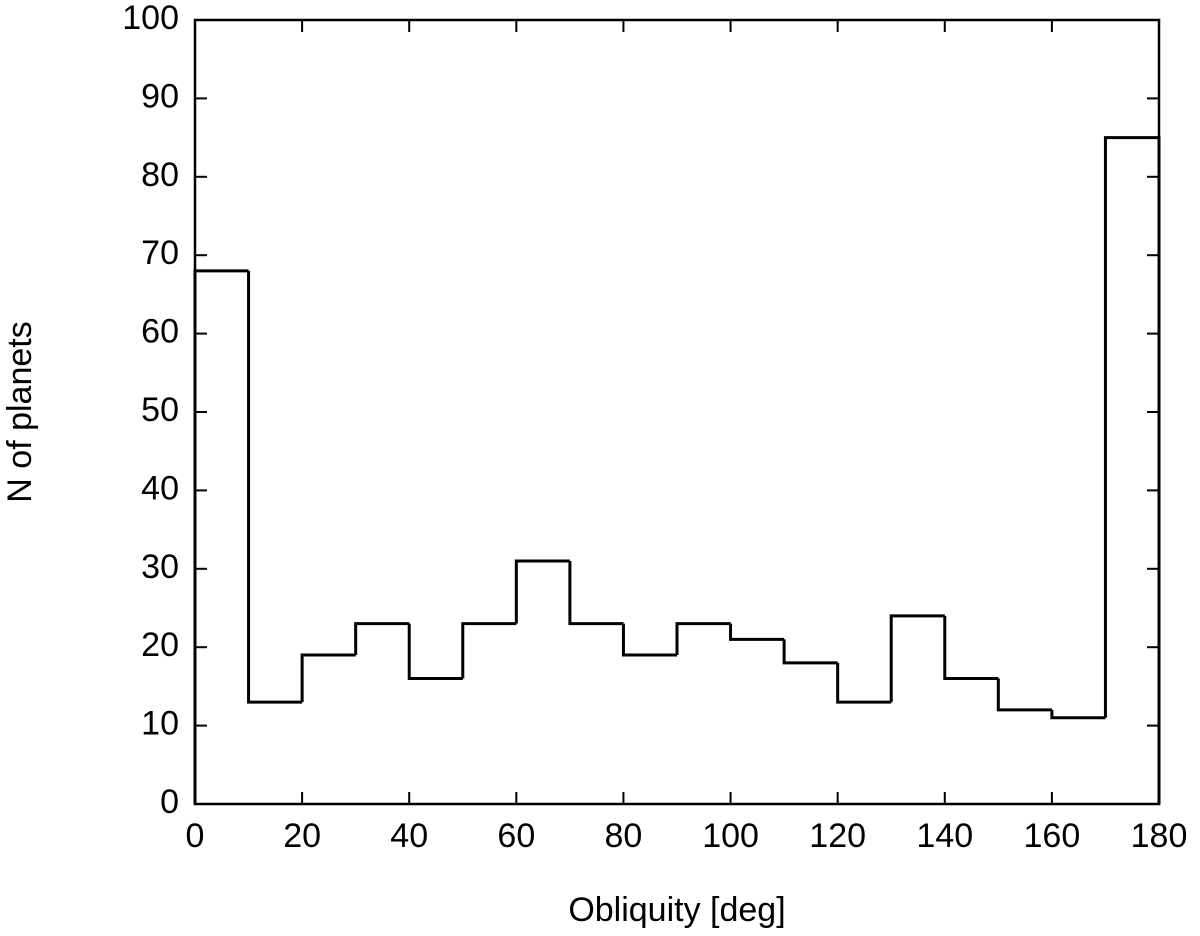 Image resolution: width=1200 pixels, height=936 pixels. What do you see at coordinates (160, 645) in the screenshot?
I see `y-tick-label: 20` at bounding box center [160, 645].